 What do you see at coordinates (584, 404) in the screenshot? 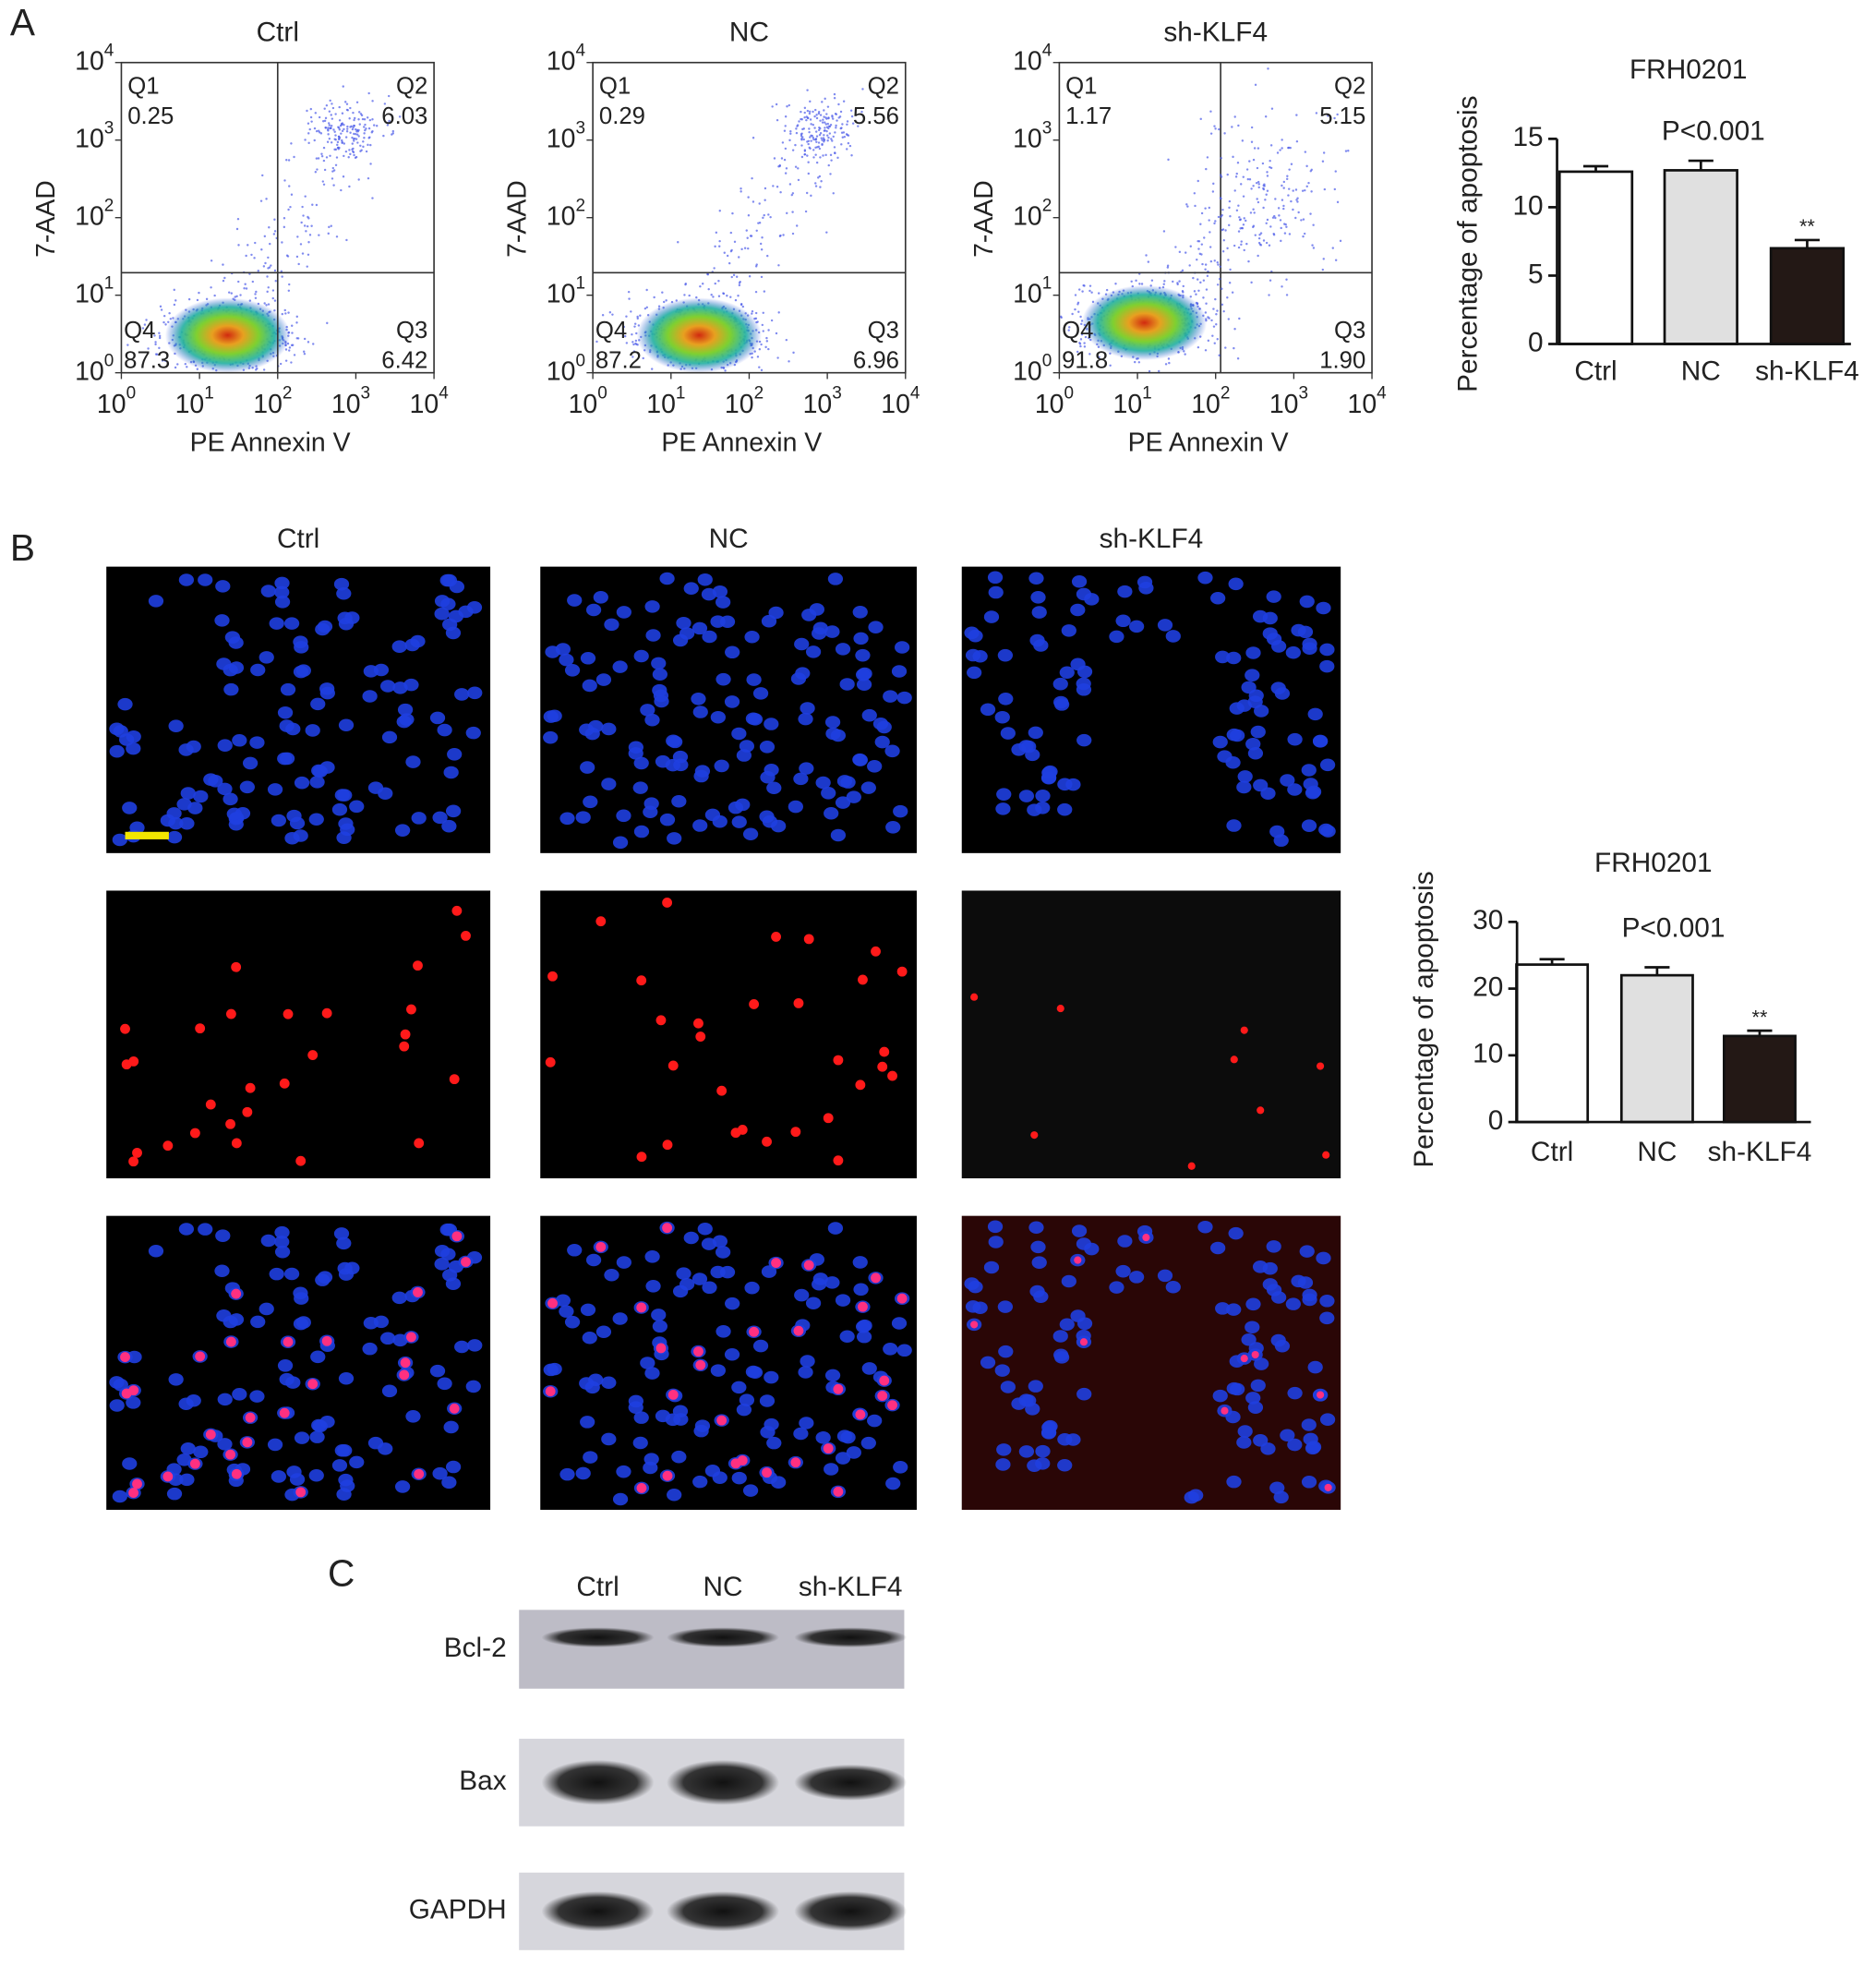
I see `tick-base: 10` at bounding box center [584, 404].